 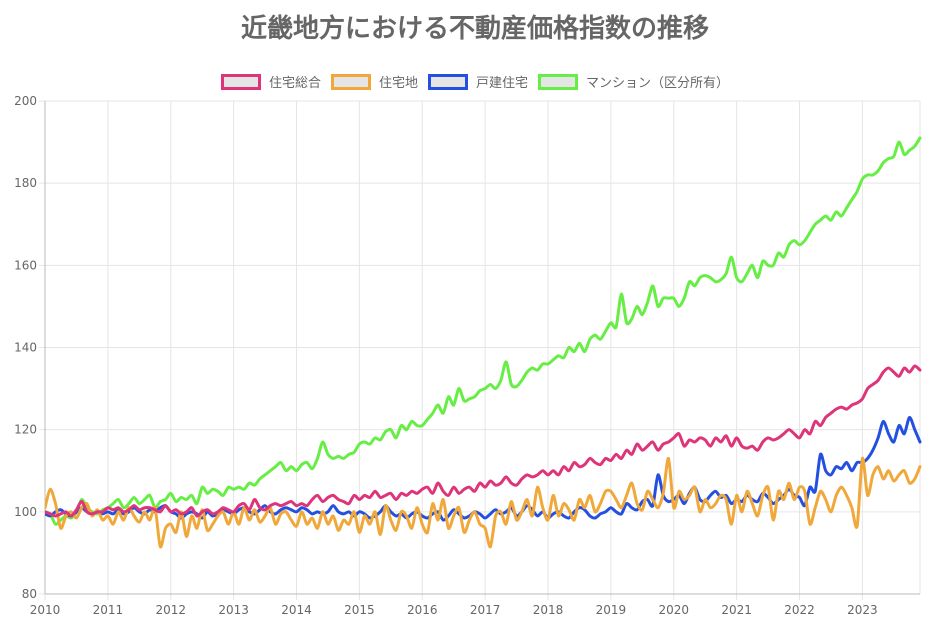 What do you see at coordinates (398, 83) in the screenshot?
I see `legend-label: 住宅地` at bounding box center [398, 83].